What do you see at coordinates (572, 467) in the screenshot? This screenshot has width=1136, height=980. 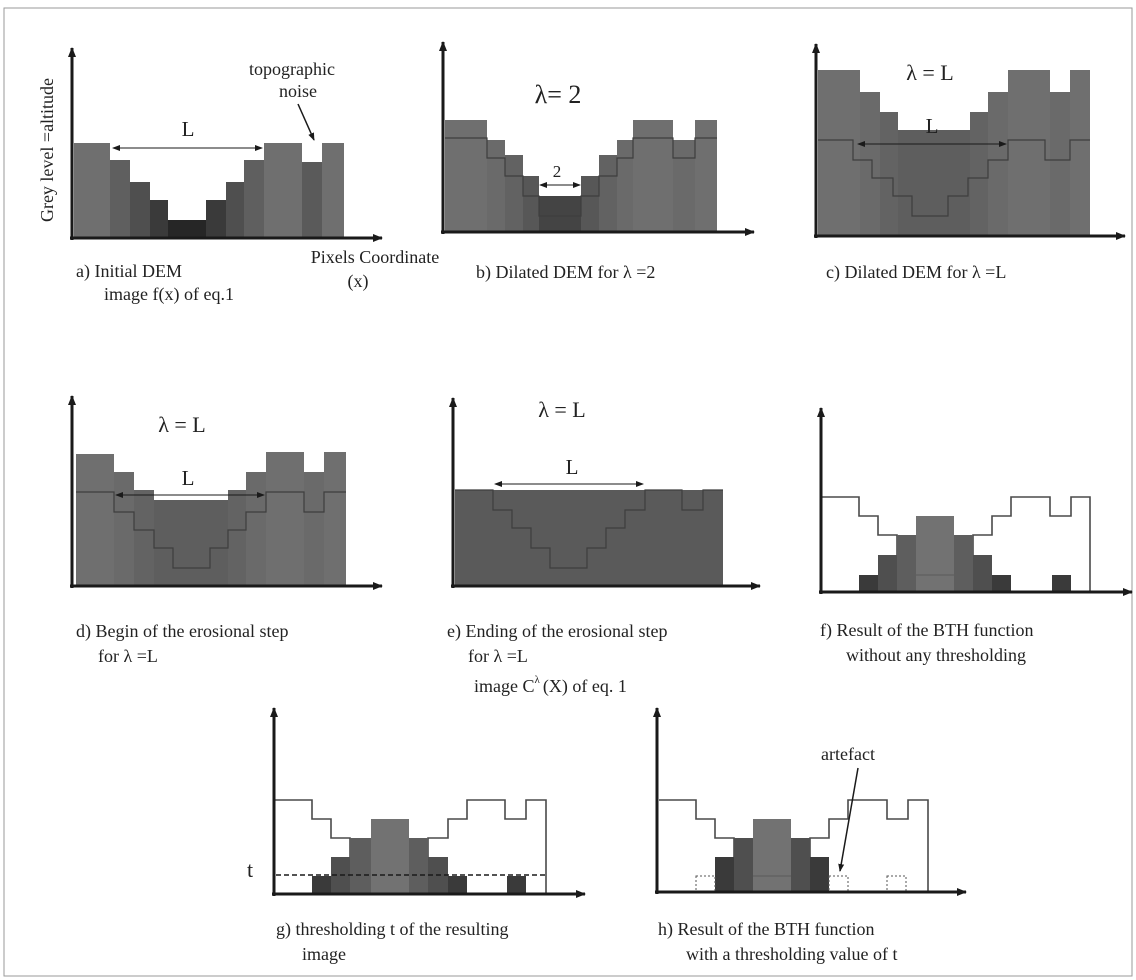 I see `panel-e-length-label: L` at bounding box center [572, 467].